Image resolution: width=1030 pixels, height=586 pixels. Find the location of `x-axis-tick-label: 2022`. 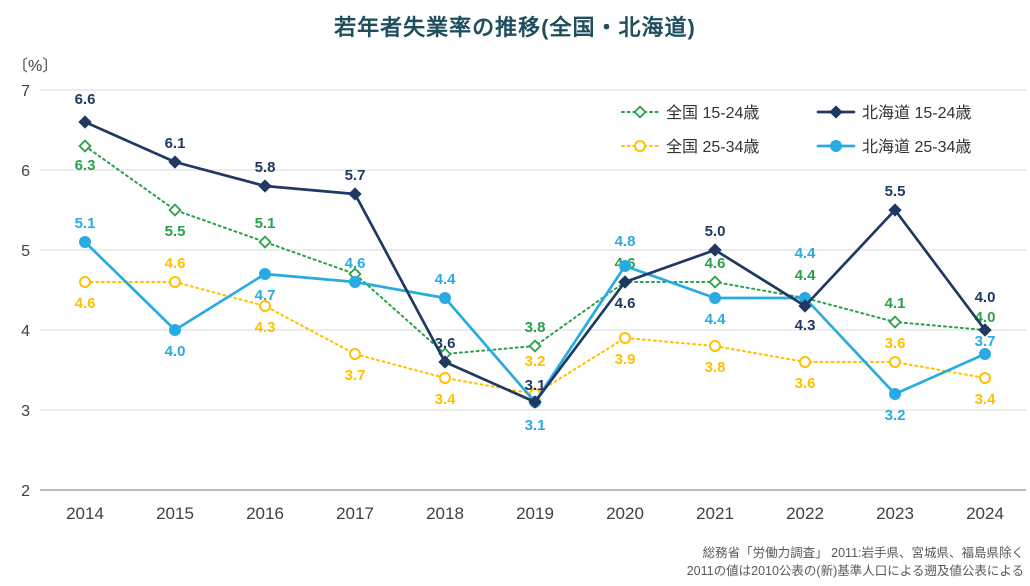

x-axis-tick-label: 2022 is located at coordinates (805, 513).